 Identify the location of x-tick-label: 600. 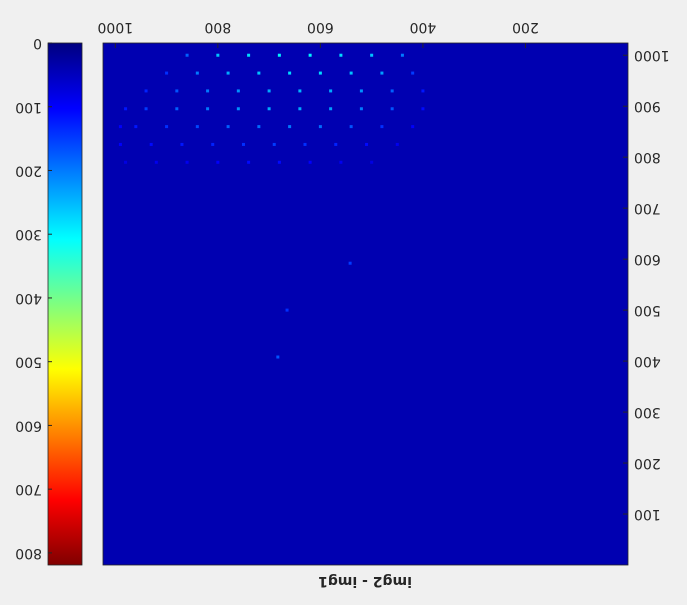
(320, 27).